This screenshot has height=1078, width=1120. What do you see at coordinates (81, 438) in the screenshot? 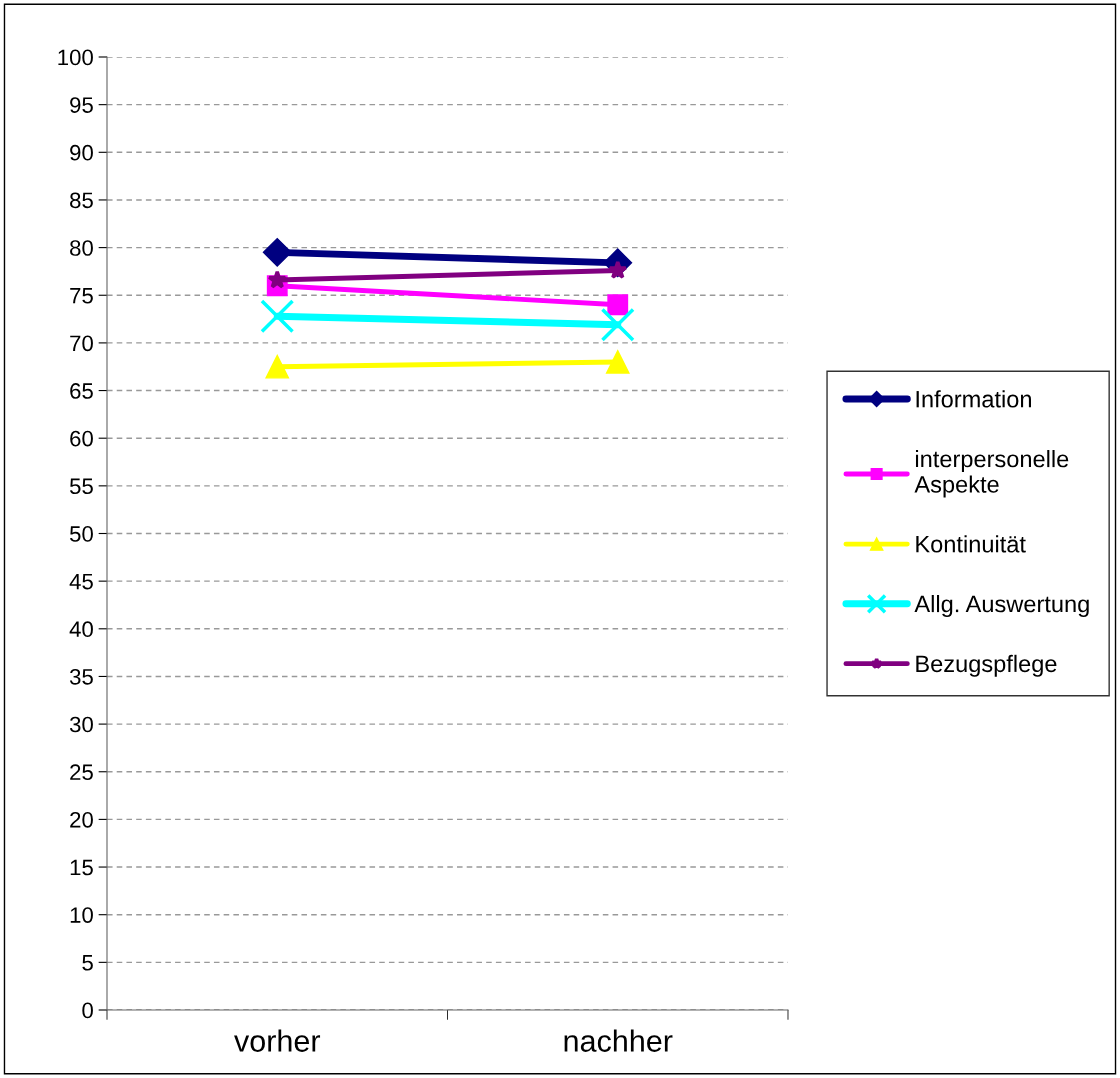
I see `y-tick-label: 60` at bounding box center [81, 438].